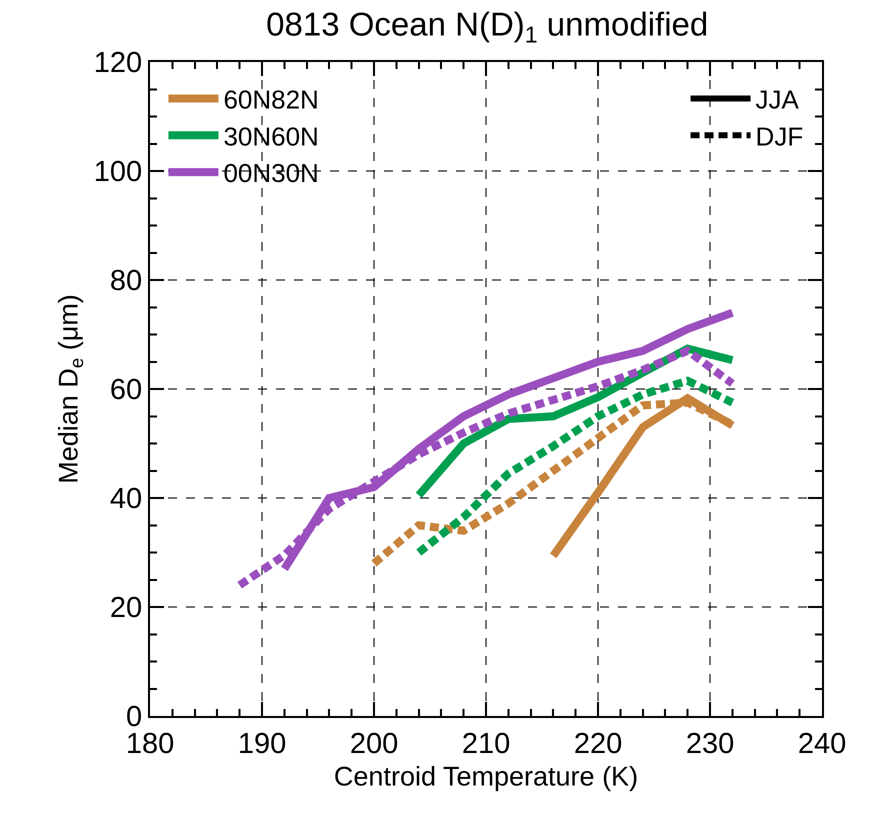  Describe the element at coordinates (486, 777) in the screenshot. I see `x-axis-title: Centroid Temperature (K)` at that location.